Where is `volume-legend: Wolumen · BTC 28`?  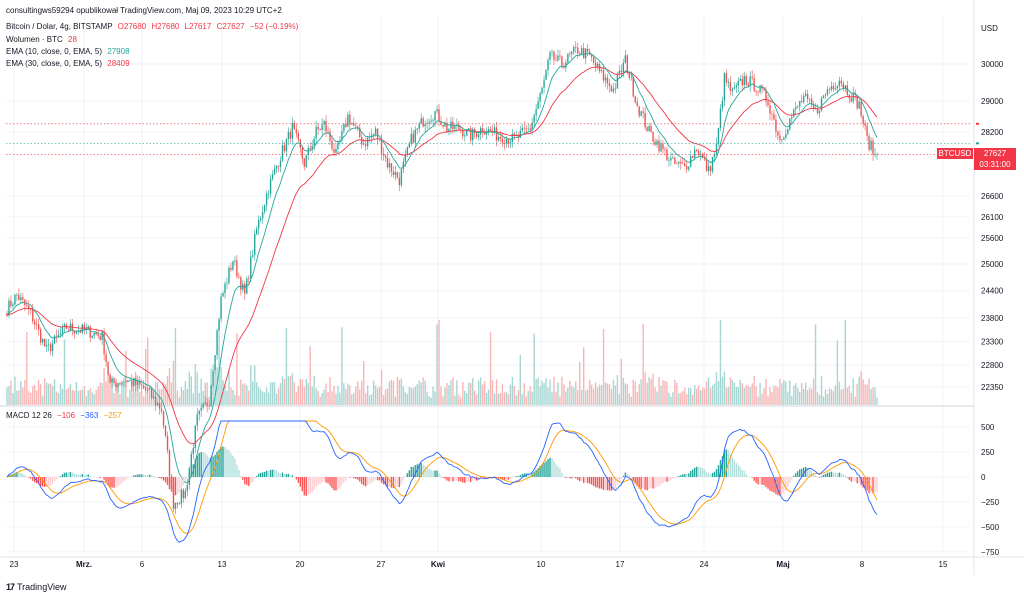
volume-legend: Wolumen · BTC 28 is located at coordinates (41, 40).